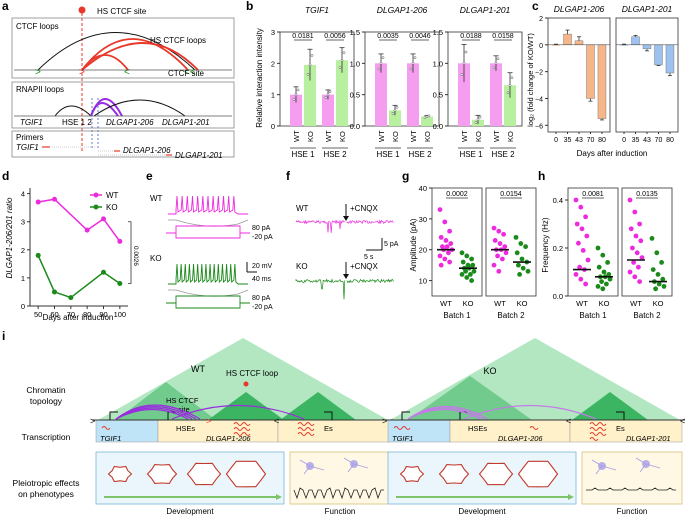 The height and width of the screenshot is (528, 685). I want to click on h-plot-pvalue: 0.0135, so click(647, 194).